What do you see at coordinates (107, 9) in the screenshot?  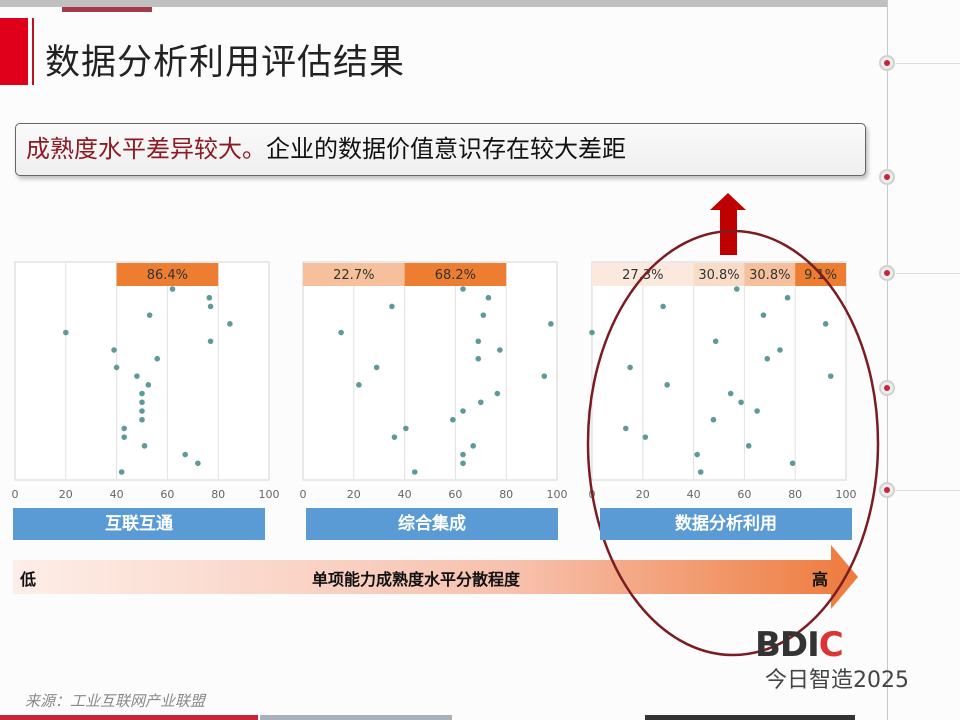 I see `top-accent` at bounding box center [107, 9].